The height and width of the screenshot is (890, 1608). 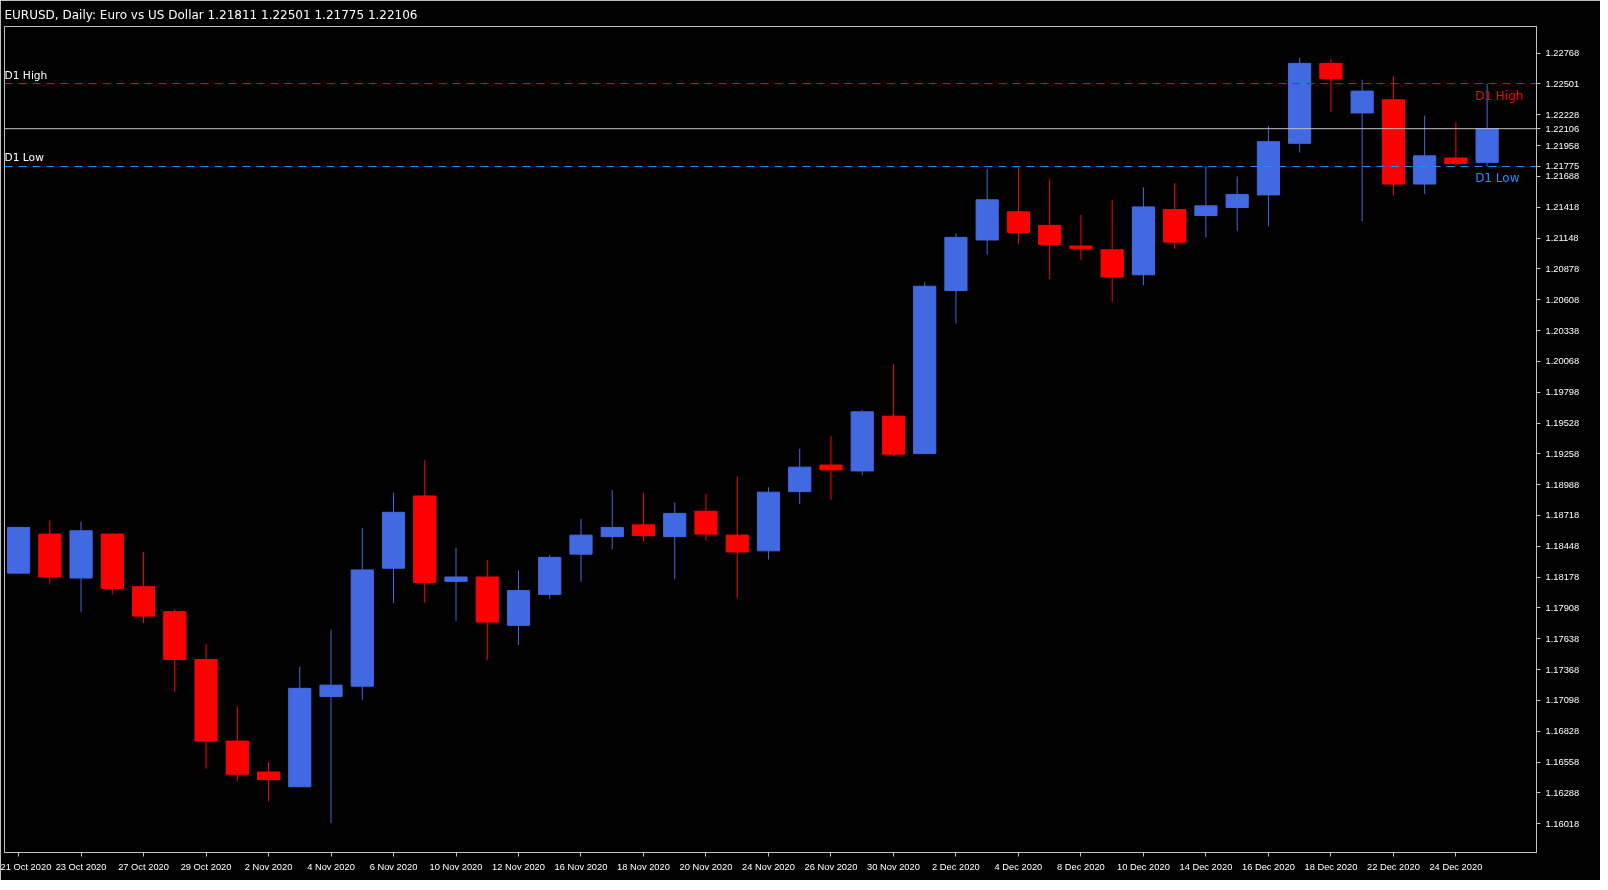 I want to click on ref-line-label: D1 Low, so click(x=24, y=158).